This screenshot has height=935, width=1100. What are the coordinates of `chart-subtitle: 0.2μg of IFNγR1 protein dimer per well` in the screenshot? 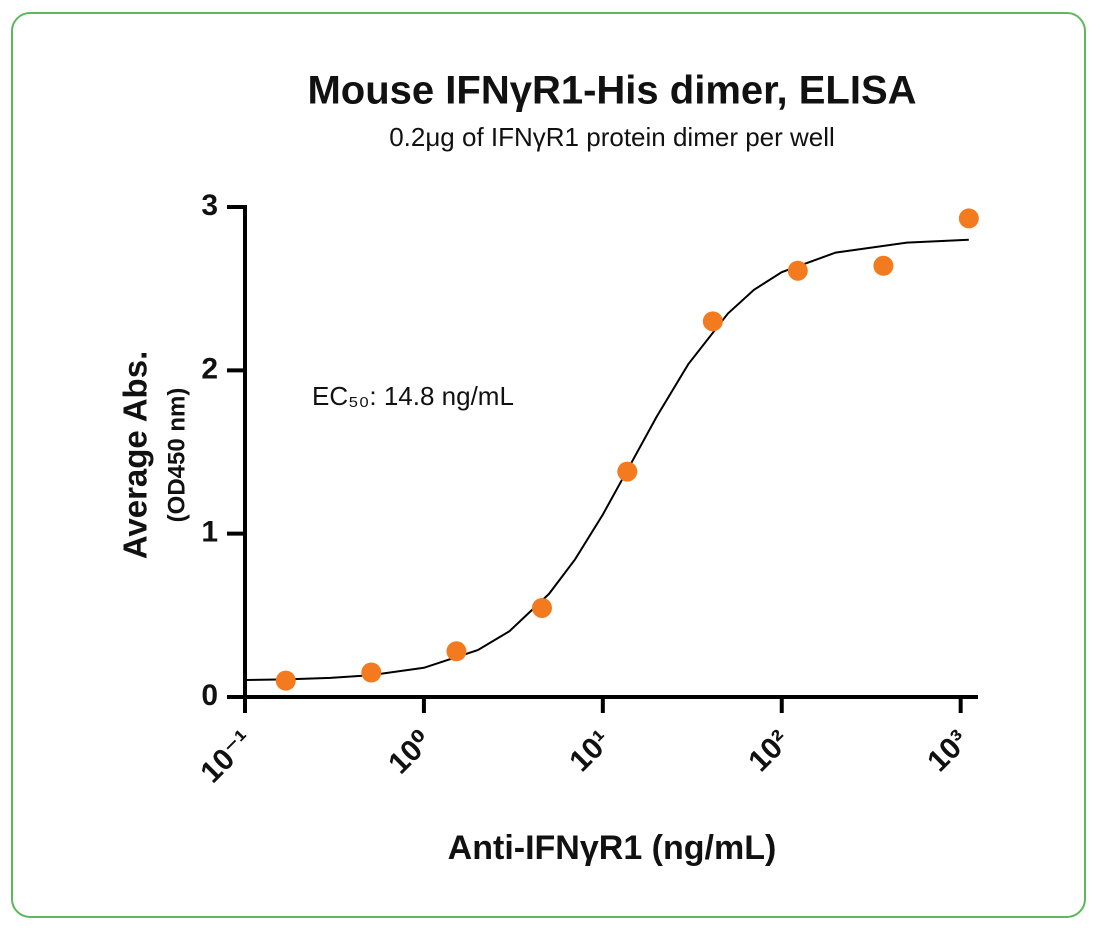 It's located at (612, 137).